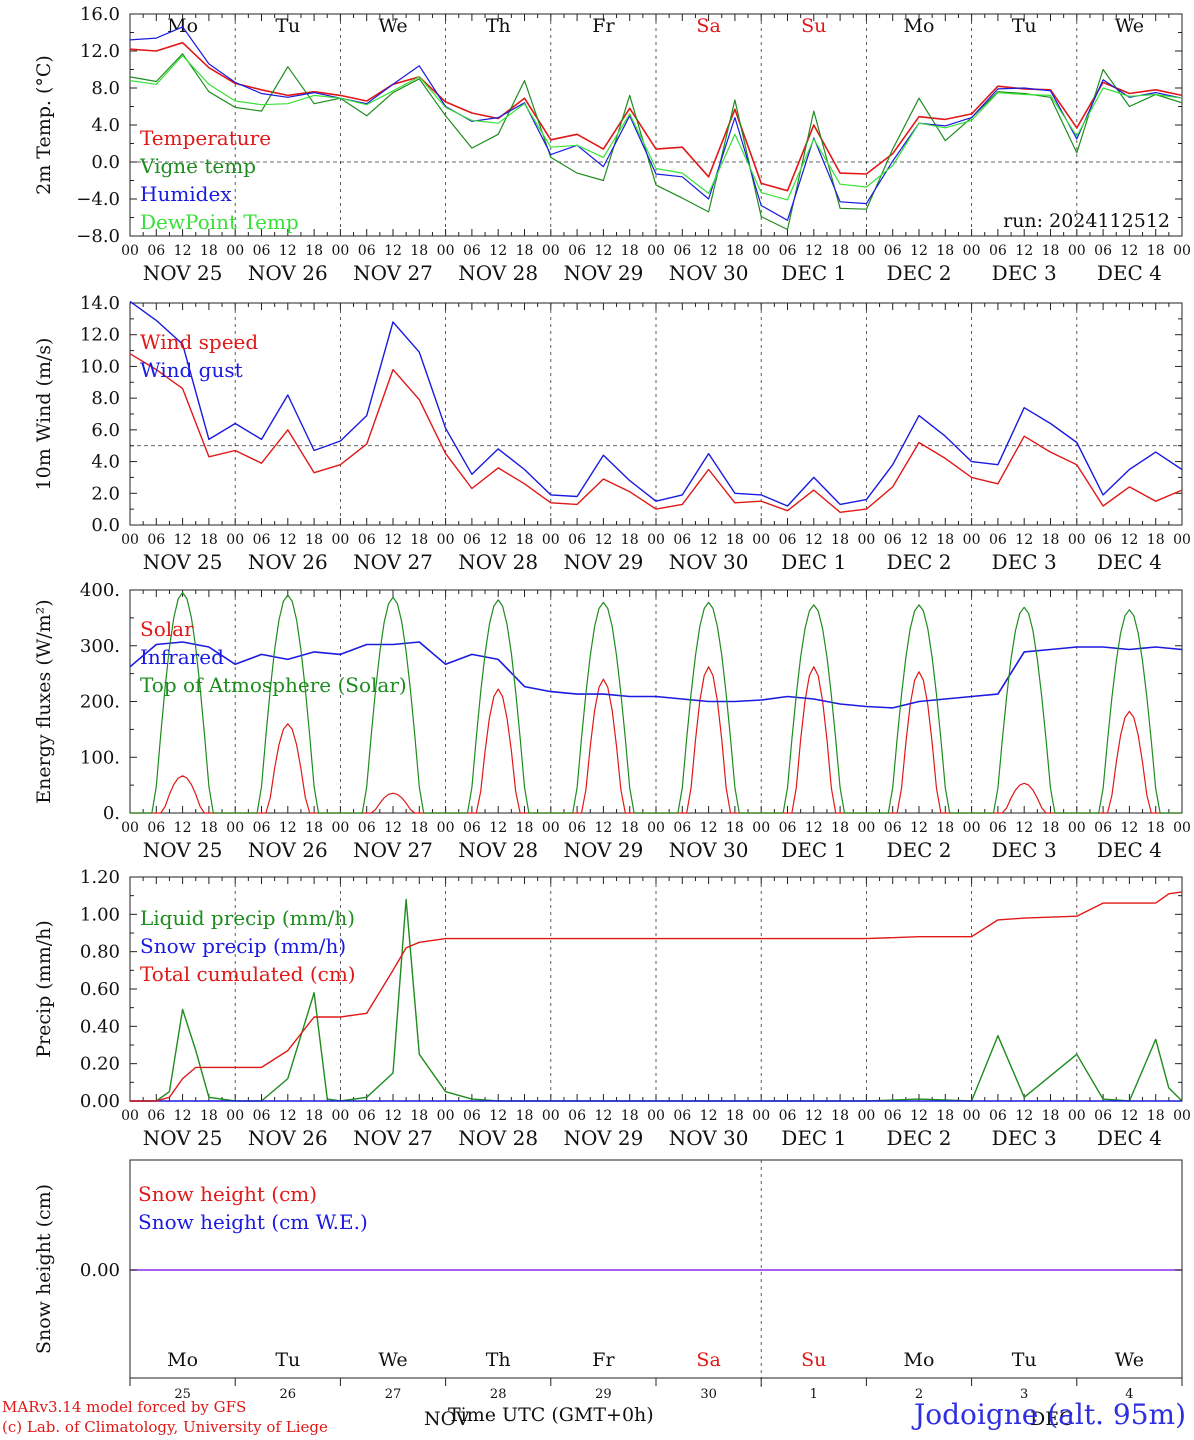 The image size is (1194, 1440). I want to click on y-tick-label: 8.0, so click(105, 398).